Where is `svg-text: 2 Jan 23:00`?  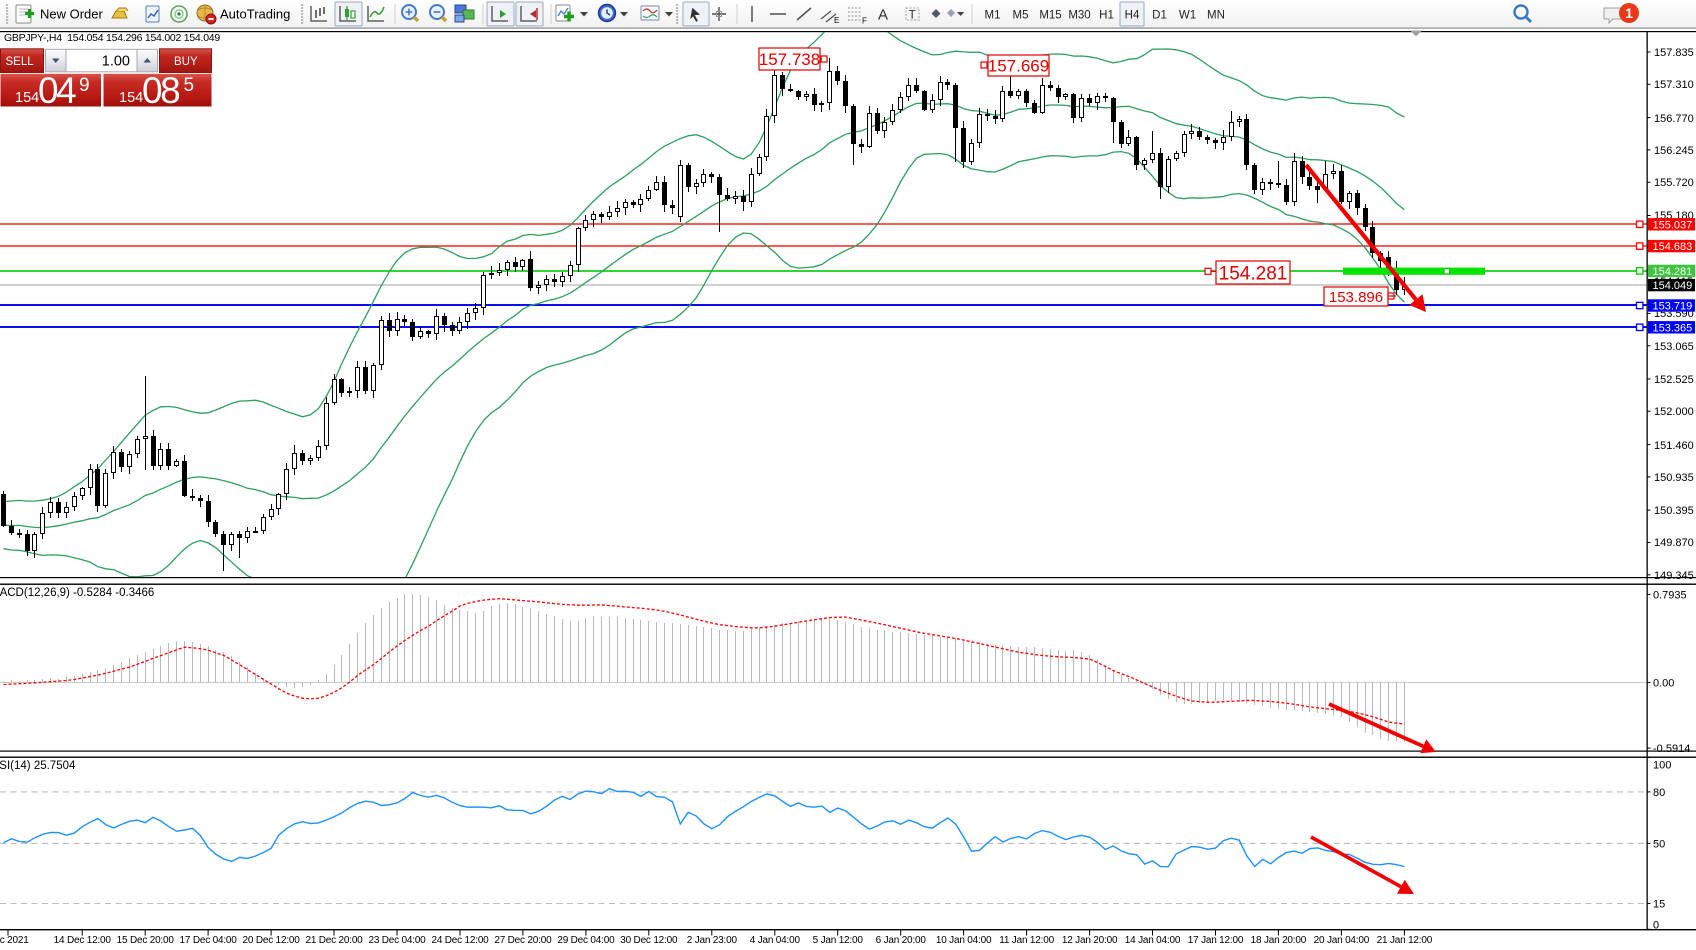 svg-text: 2 Jan 23:00 is located at coordinates (712, 940).